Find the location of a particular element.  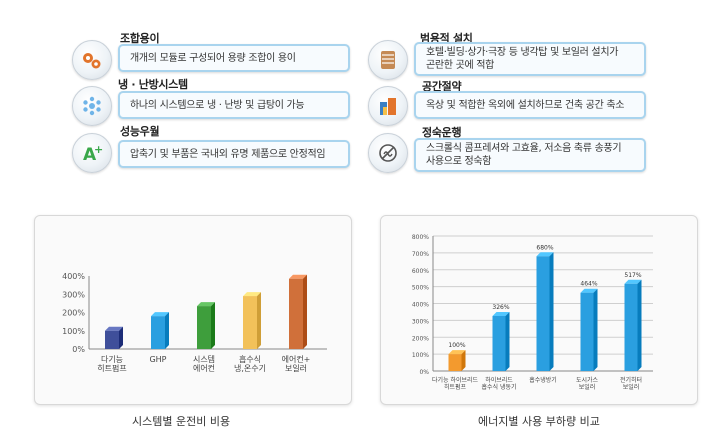

y-tick-label: 700% is located at coordinates (420, 254).